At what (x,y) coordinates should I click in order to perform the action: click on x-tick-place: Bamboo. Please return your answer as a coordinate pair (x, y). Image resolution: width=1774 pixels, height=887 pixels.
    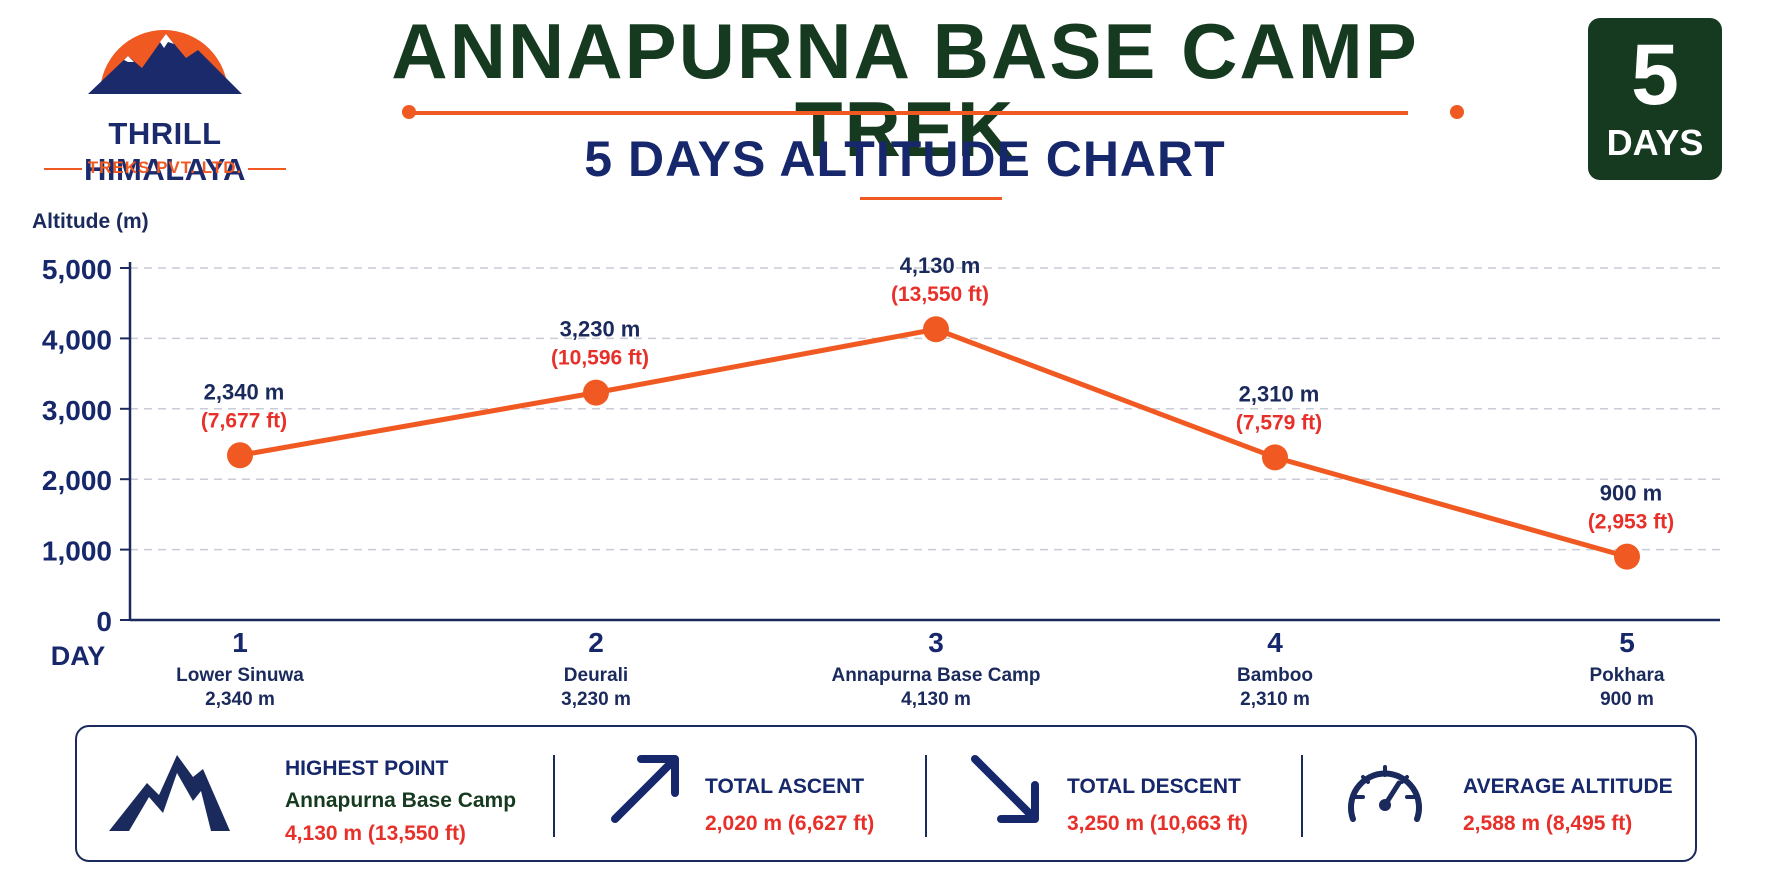
    Looking at the image, I should click on (1275, 675).